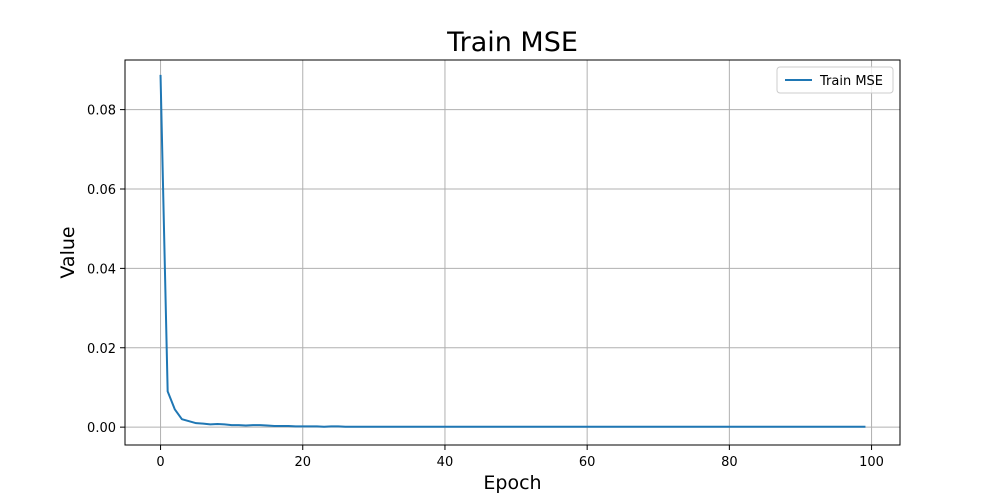 This screenshot has height=500, width=1000. Describe the element at coordinates (512, 42) in the screenshot. I see `chart-title: Train MSE` at that location.